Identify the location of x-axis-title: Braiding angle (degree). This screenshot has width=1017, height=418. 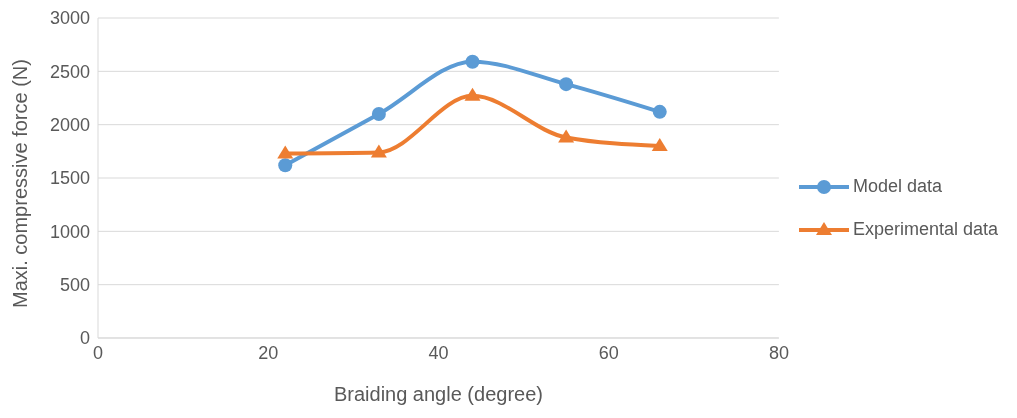
(438, 394).